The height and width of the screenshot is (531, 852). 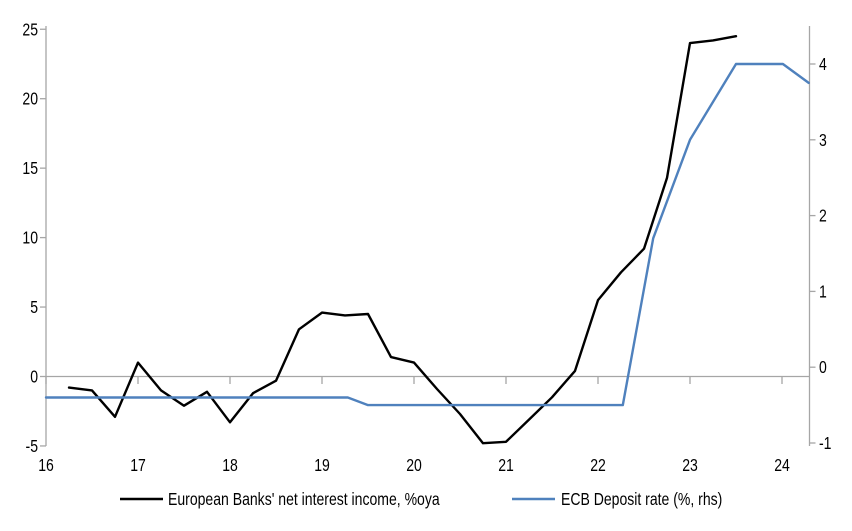 I want to click on x-axis-tick-label: 22, so click(x=598, y=465).